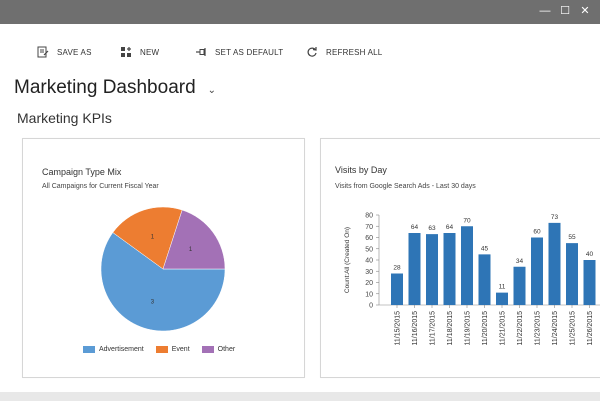 This screenshot has width=600, height=401. What do you see at coordinates (572, 274) in the screenshot?
I see `bar-11/25/2015` at bounding box center [572, 274].